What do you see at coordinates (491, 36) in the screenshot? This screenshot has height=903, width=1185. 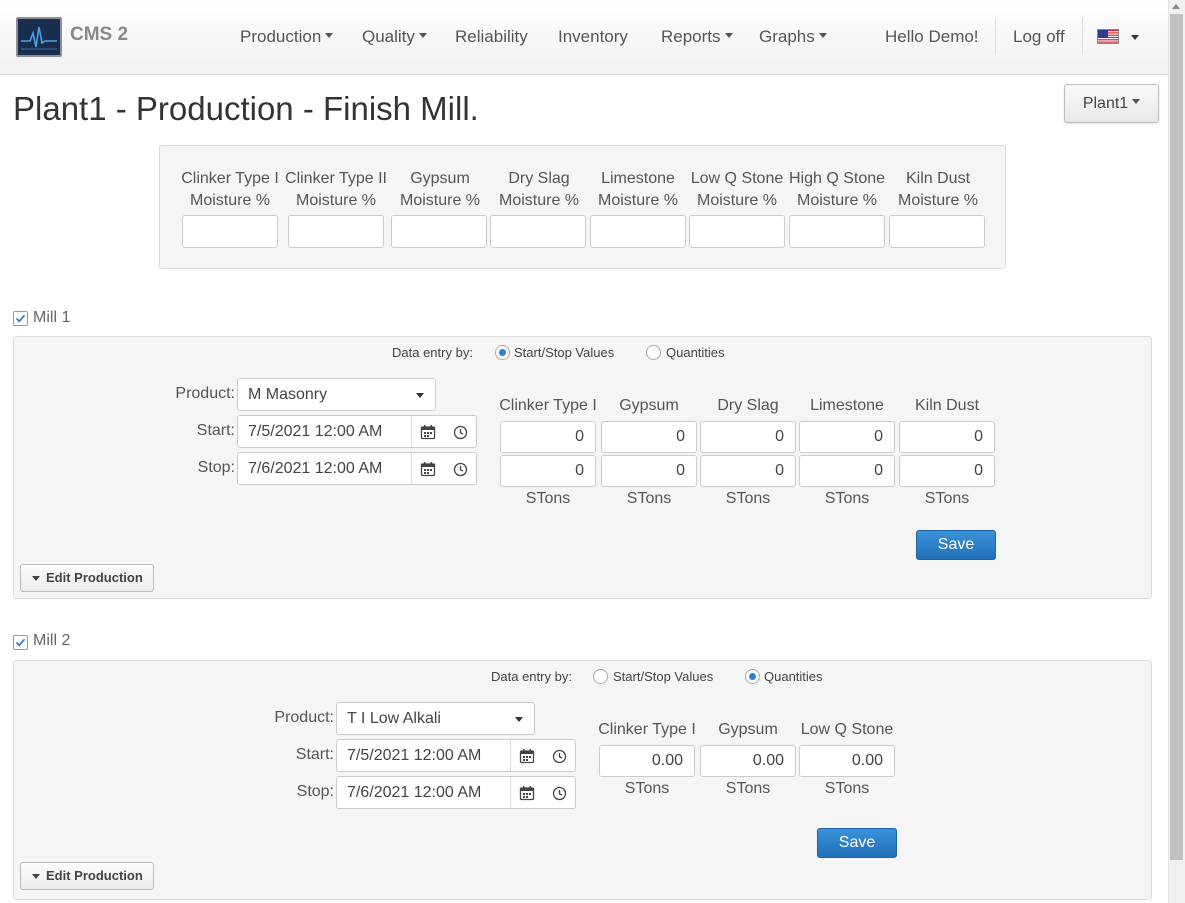 I see `nav-reliability: Reliability` at bounding box center [491, 36].